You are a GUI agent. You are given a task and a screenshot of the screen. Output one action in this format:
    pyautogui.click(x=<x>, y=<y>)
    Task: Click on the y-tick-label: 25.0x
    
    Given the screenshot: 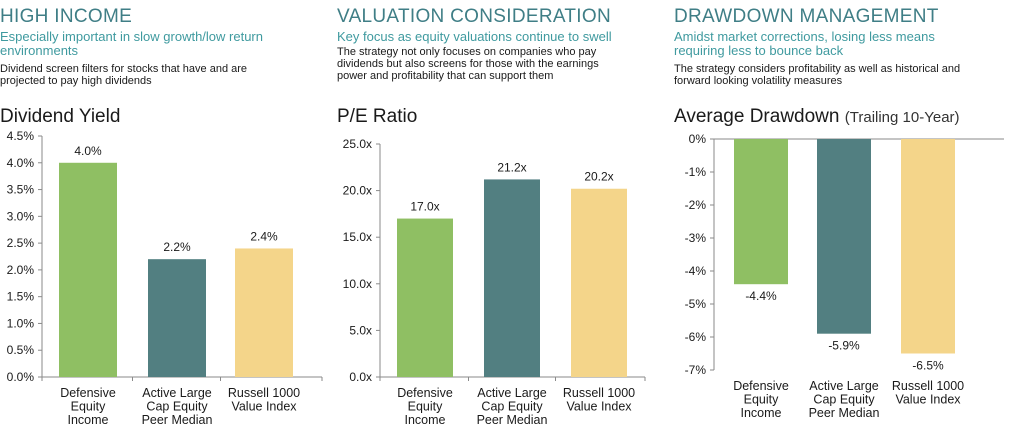 What is the action you would take?
    pyautogui.click(x=357, y=144)
    